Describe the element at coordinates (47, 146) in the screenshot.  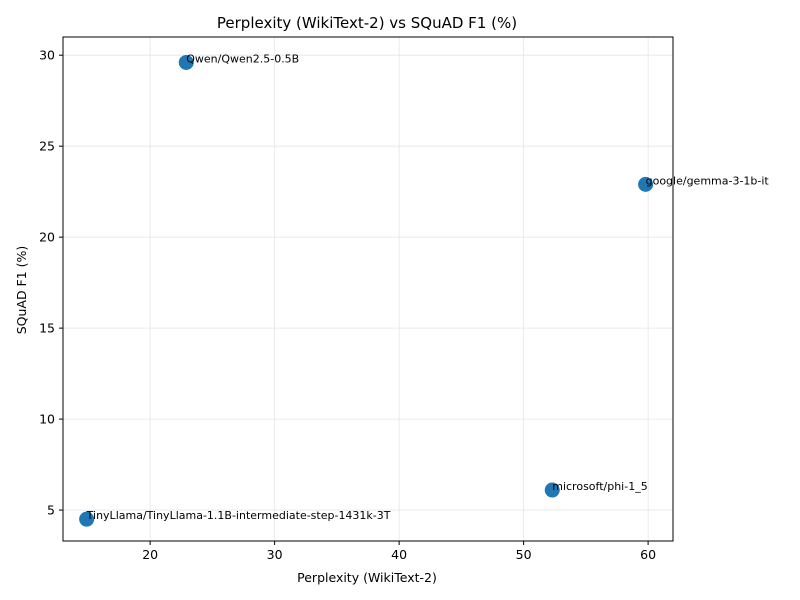
I see `y-tick-label: 25` at that location.